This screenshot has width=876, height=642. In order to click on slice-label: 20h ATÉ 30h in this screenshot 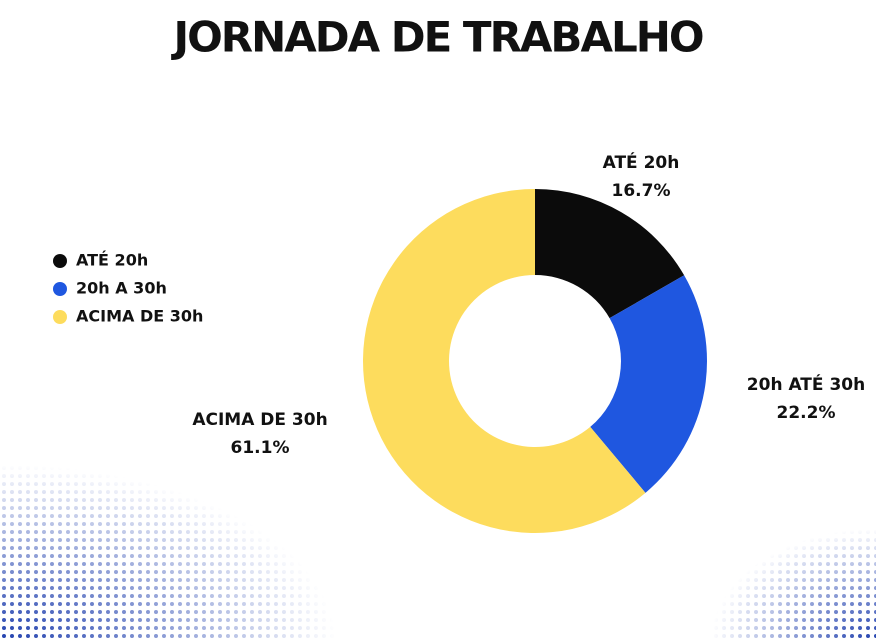, I will do `click(806, 384)`.